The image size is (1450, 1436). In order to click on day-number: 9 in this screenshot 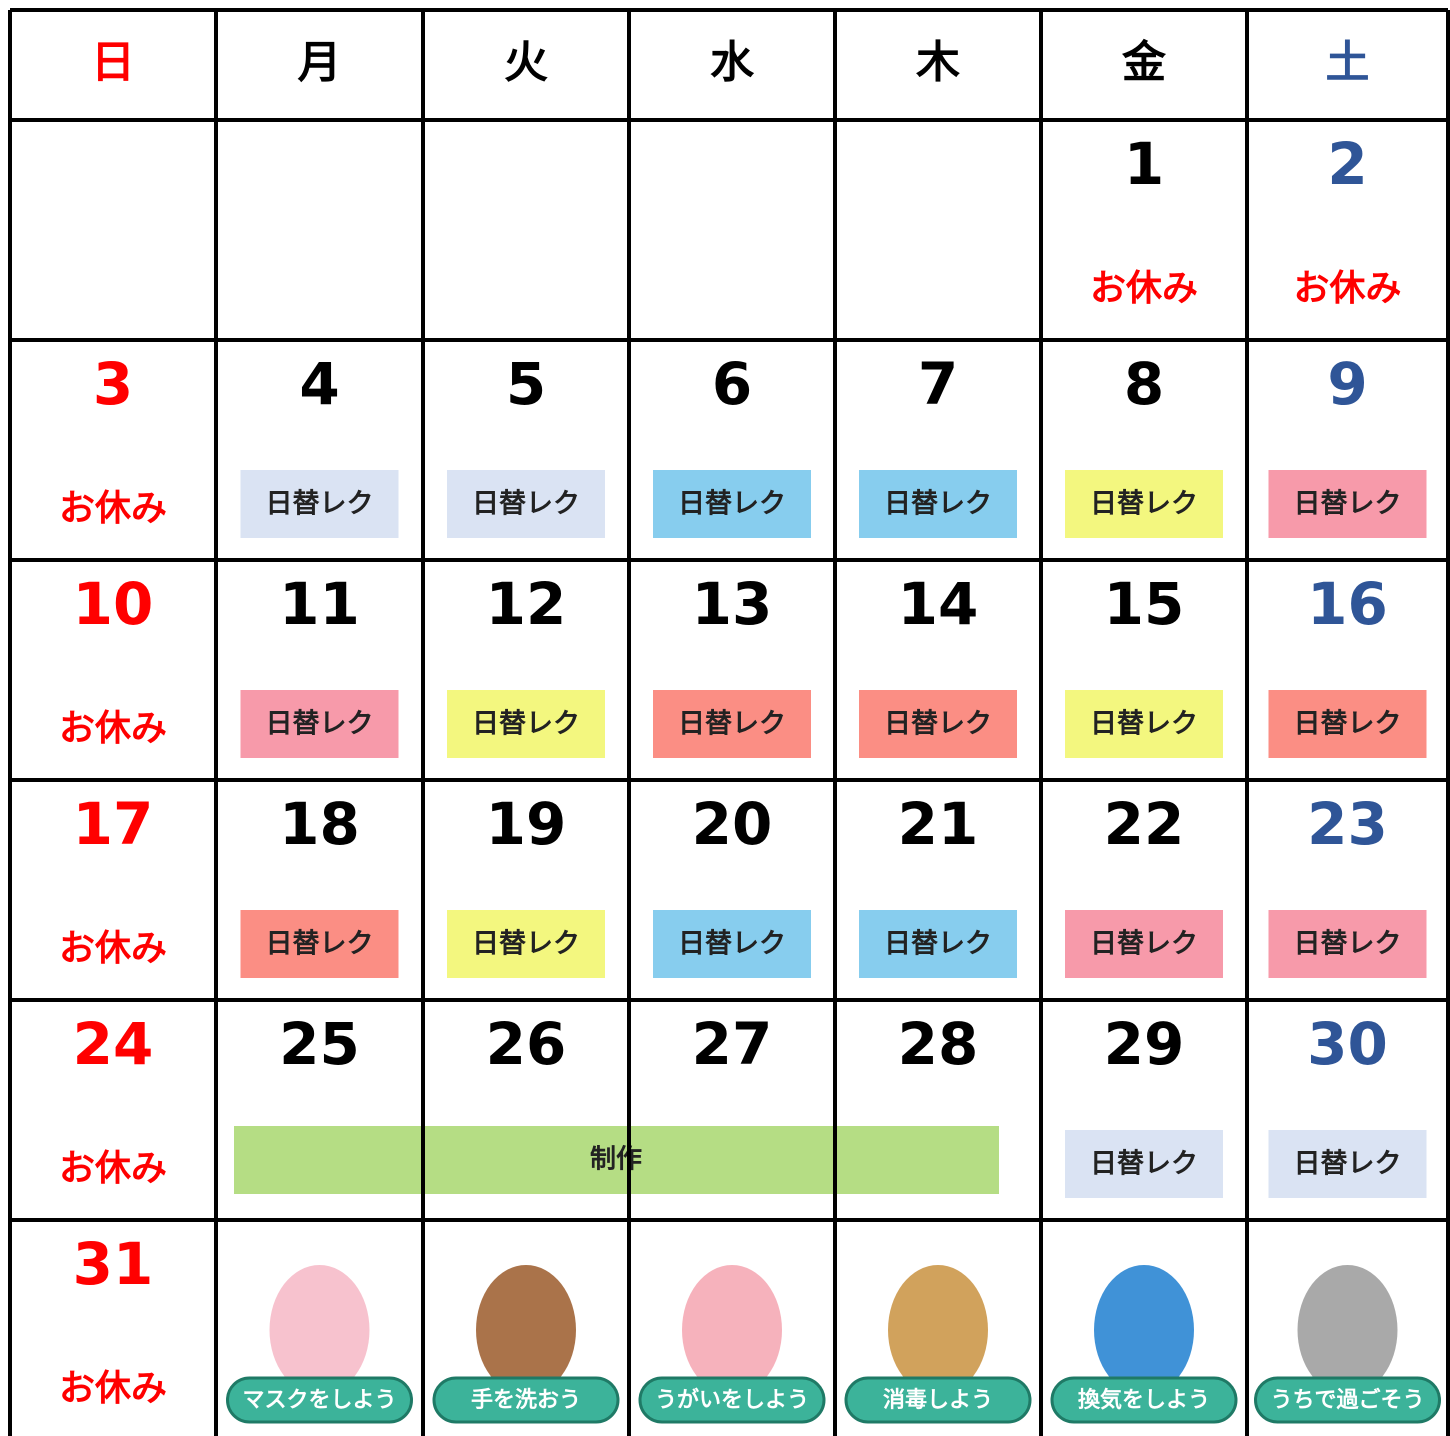, I will do `click(1347, 384)`.